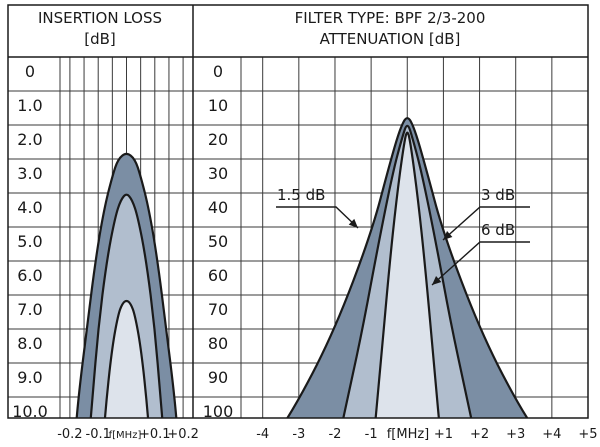  I want to click on x-tick-label: +3, so click(515, 434).